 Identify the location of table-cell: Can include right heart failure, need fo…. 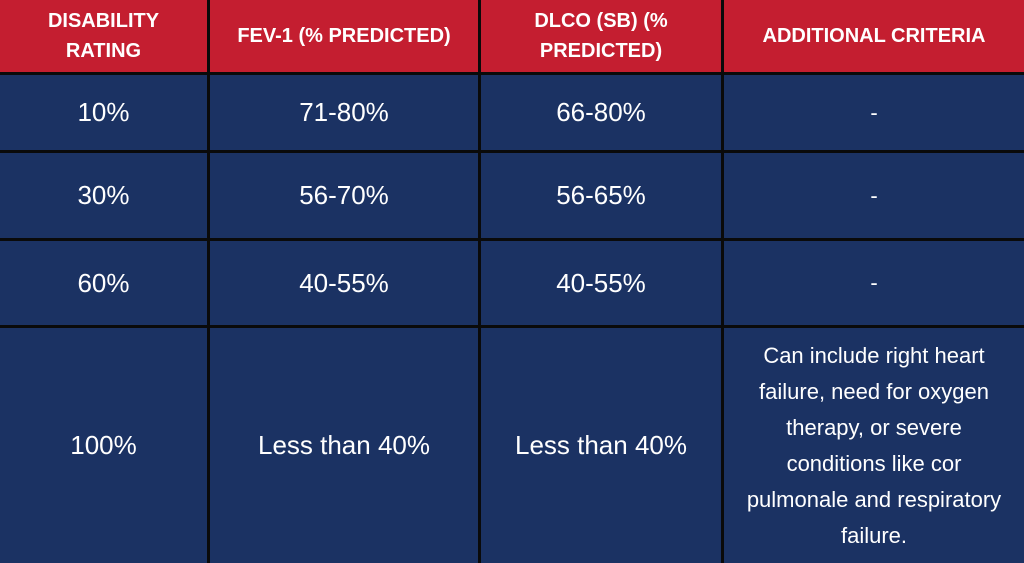
(874, 445).